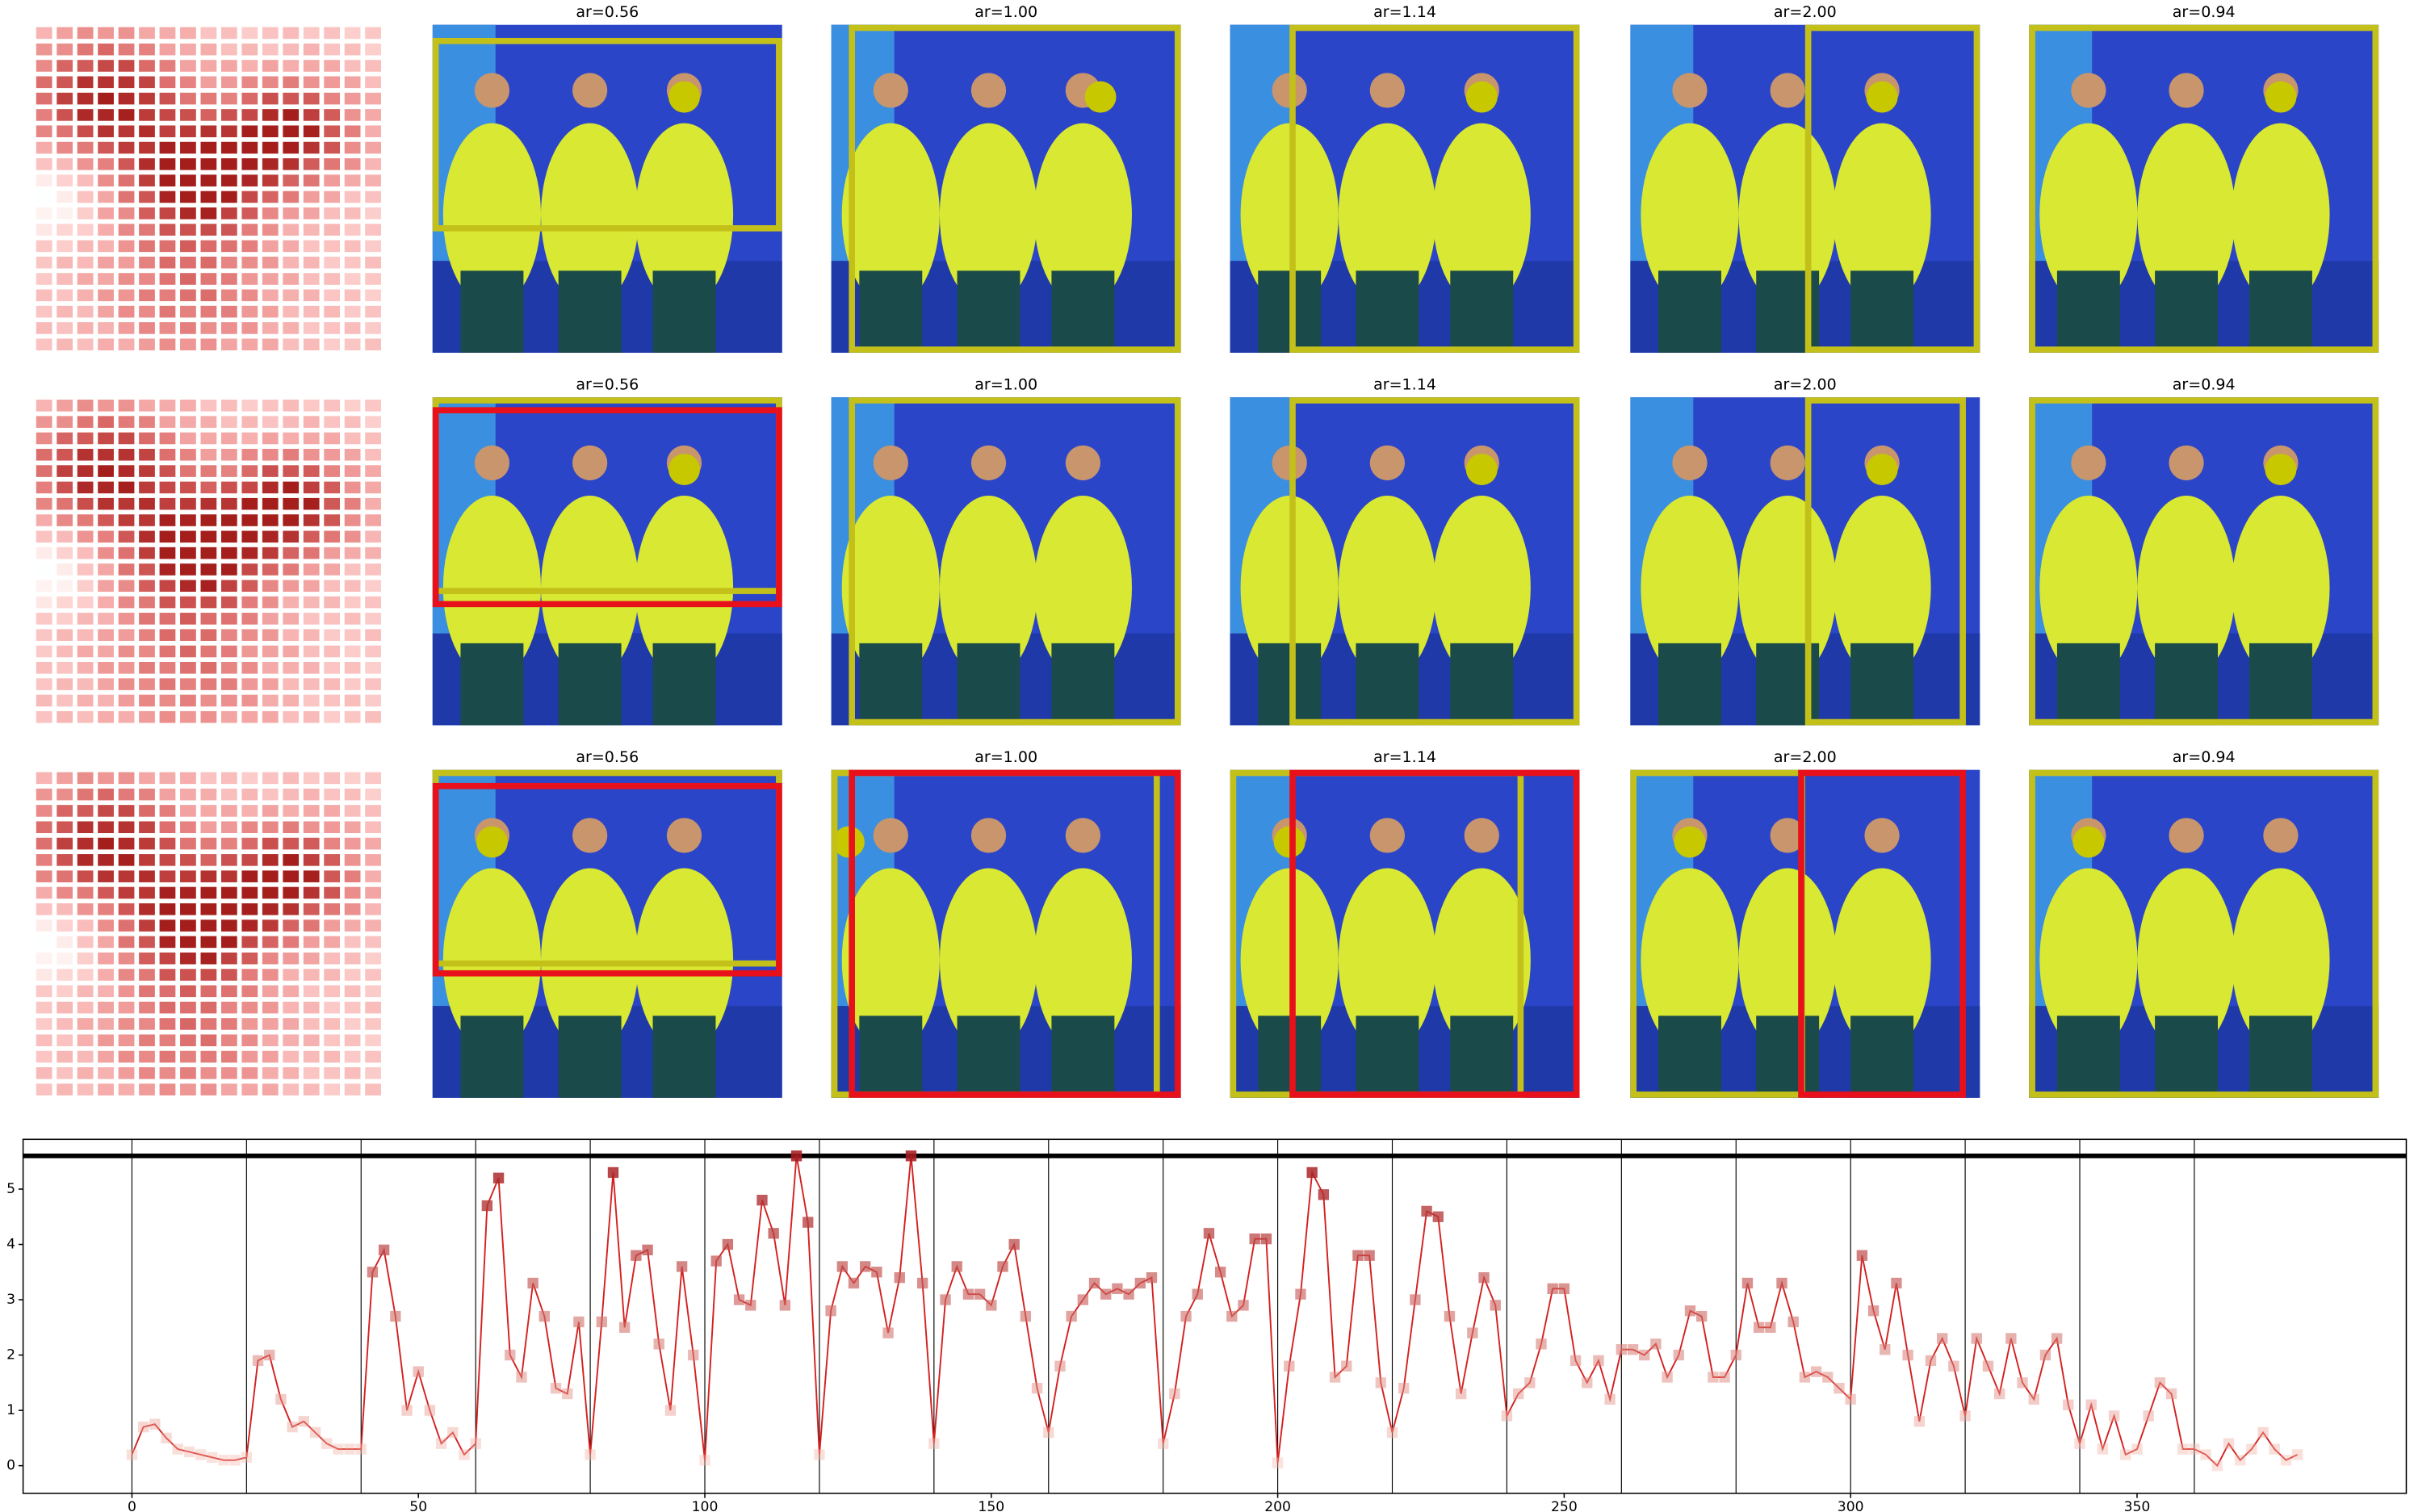 The height and width of the screenshot is (1512, 2414). I want to click on photo-panel, so click(1006, 933).